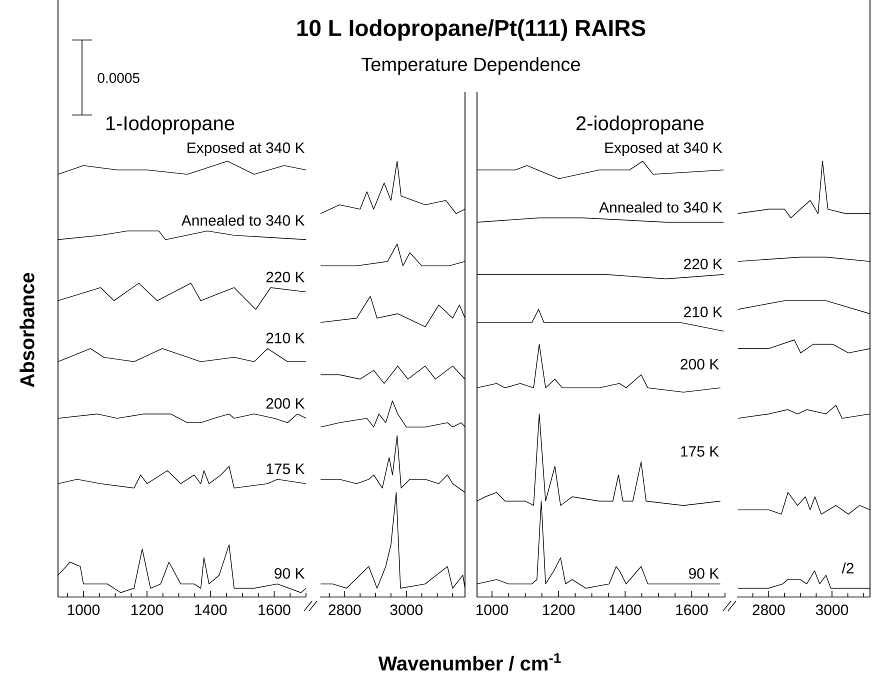 The width and height of the screenshot is (873, 688). Describe the element at coordinates (469, 662) in the screenshot. I see `x-axis-title: Wavenumber / cm$^{-1}$` at that location.